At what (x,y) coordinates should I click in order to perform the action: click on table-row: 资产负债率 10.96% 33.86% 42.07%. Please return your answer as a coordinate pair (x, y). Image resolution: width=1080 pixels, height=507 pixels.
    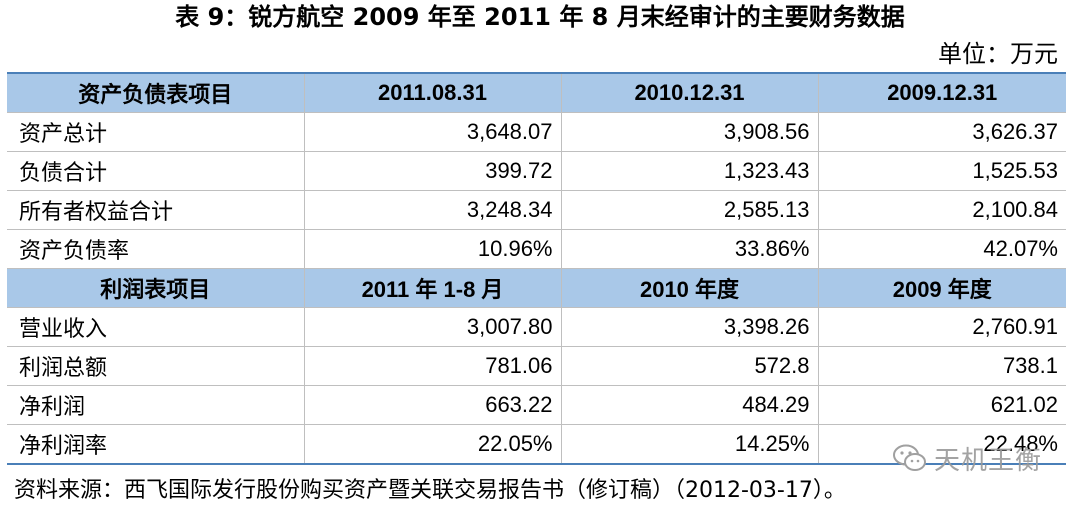
    Looking at the image, I should click on (536, 249).